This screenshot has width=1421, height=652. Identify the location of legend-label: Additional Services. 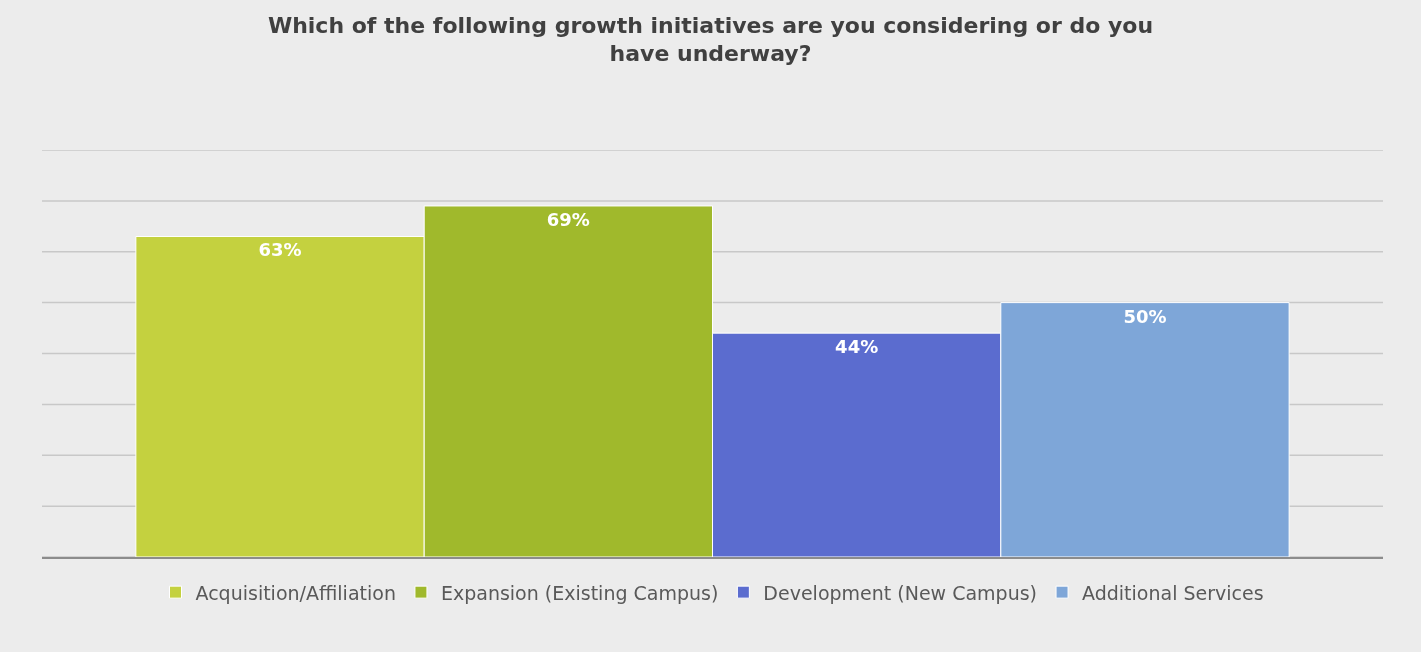
(1173, 592).